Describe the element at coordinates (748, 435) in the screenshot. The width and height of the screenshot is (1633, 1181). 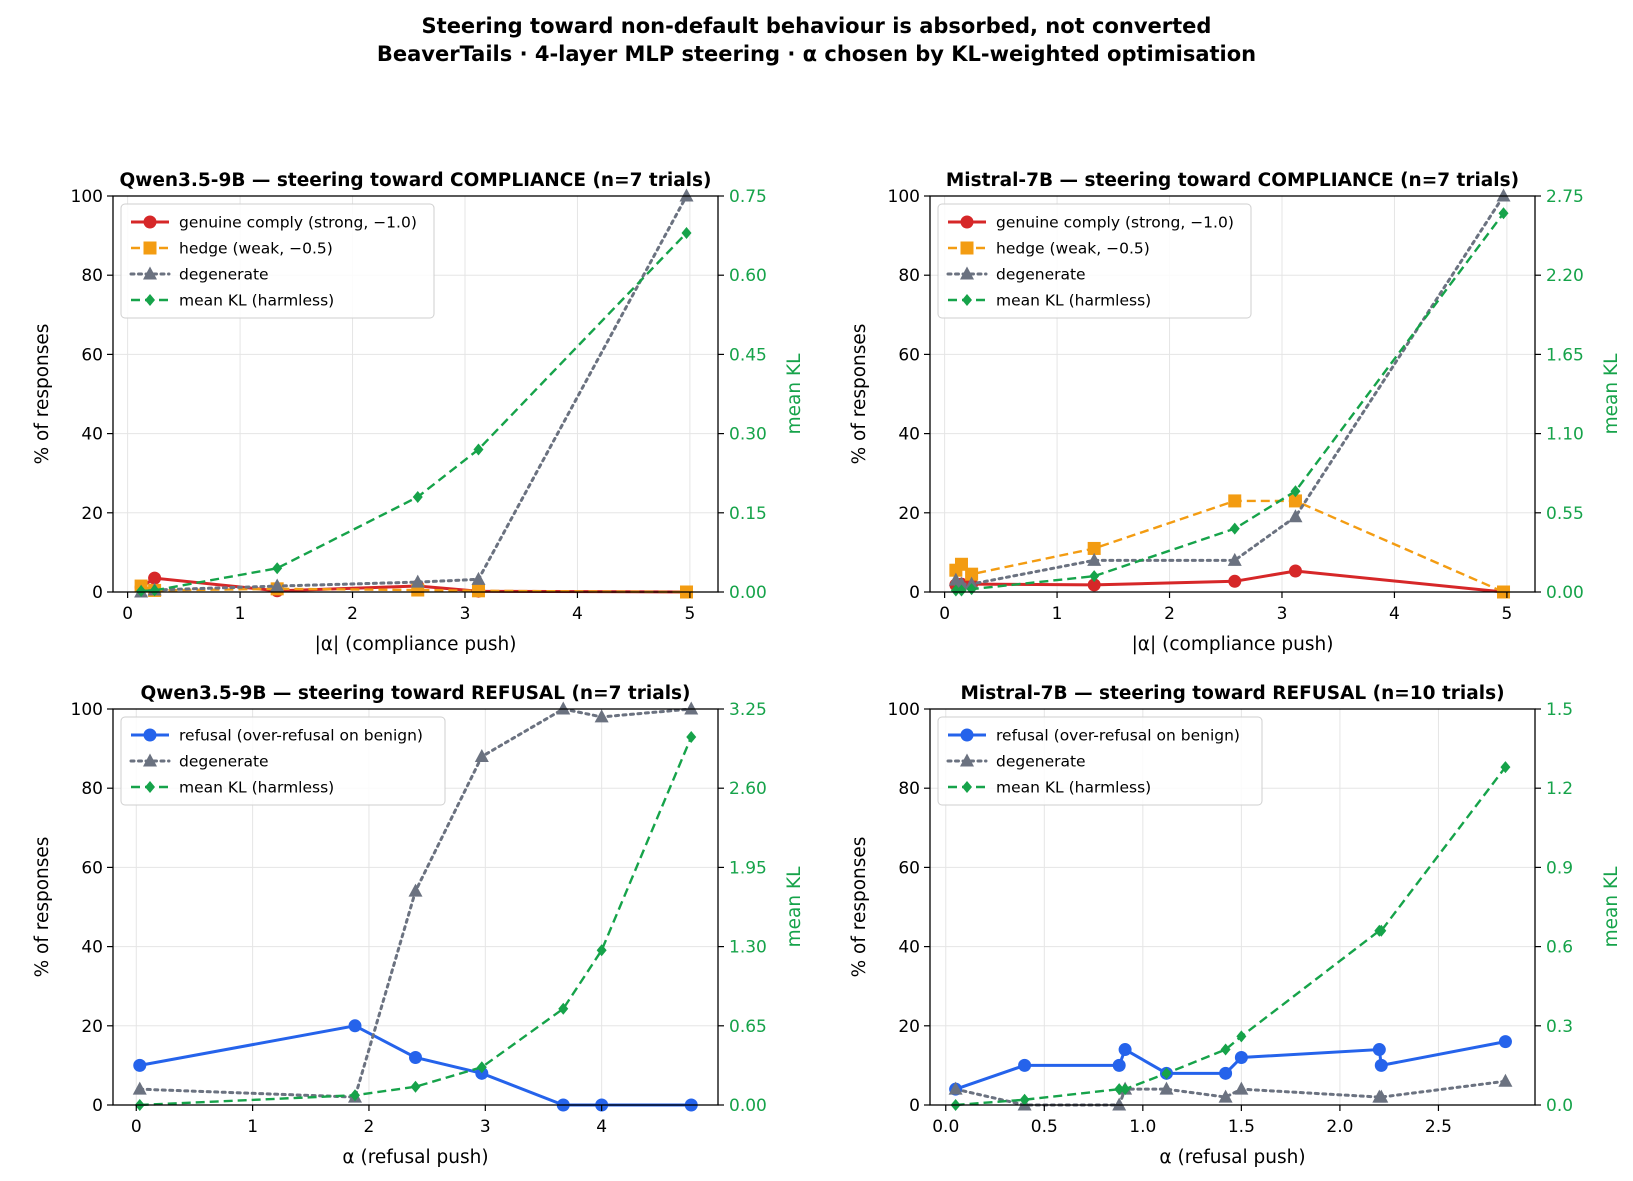
I see `y2-tick-label: 0.30` at that location.